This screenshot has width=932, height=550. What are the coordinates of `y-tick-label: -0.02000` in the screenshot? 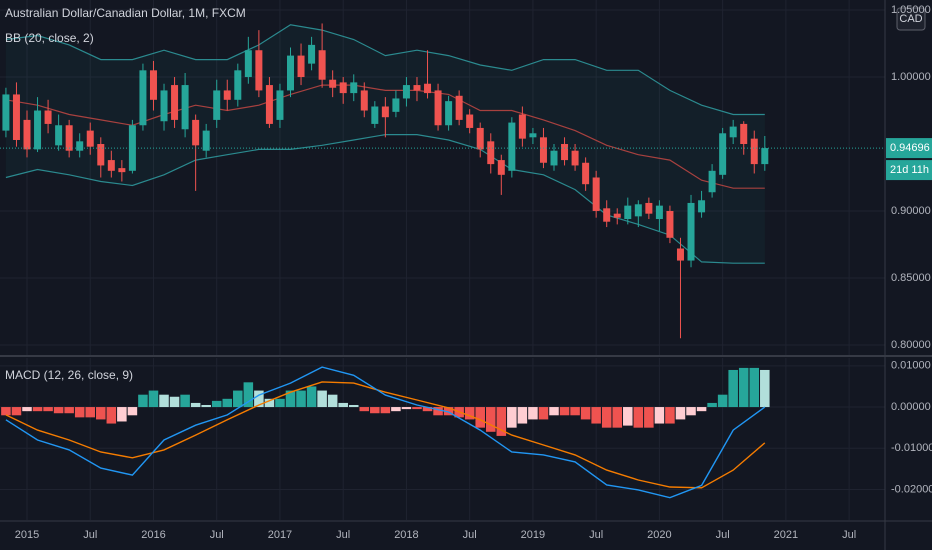 It's located at (911, 489).